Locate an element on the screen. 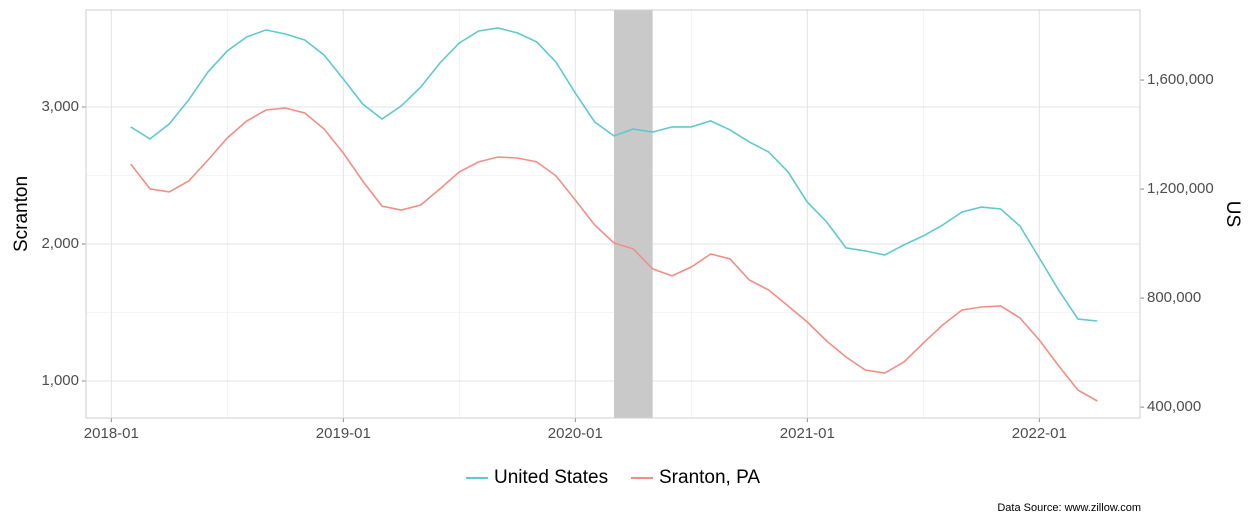 The width and height of the screenshot is (1251, 516). y-tick-label: 2,000 is located at coordinates (60, 243).